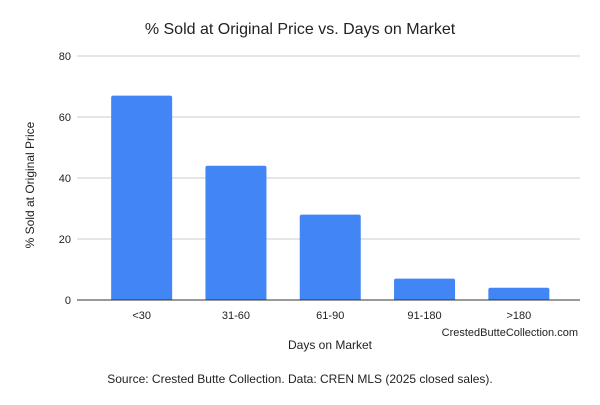 This screenshot has width=600, height=405. Describe the element at coordinates (65, 240) in the screenshot. I see `y-tick-label: 20` at that location.